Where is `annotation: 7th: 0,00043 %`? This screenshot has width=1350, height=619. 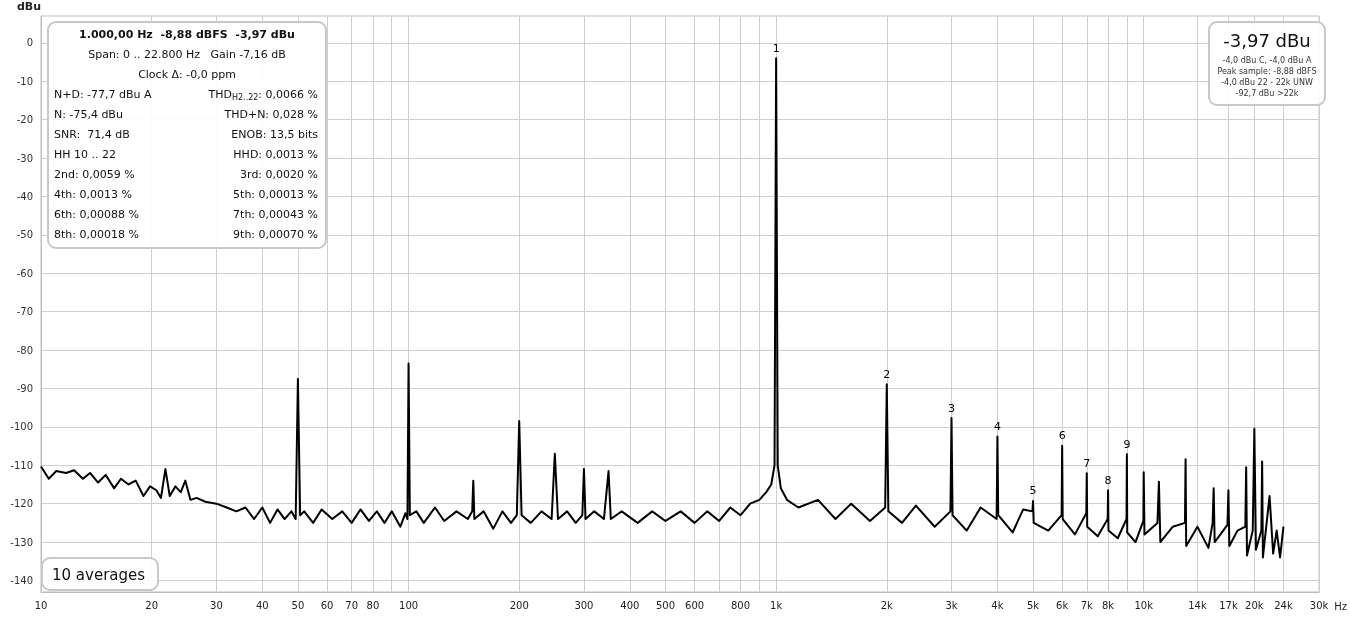 annotation: 7th: 0,00043 % is located at coordinates (276, 214).